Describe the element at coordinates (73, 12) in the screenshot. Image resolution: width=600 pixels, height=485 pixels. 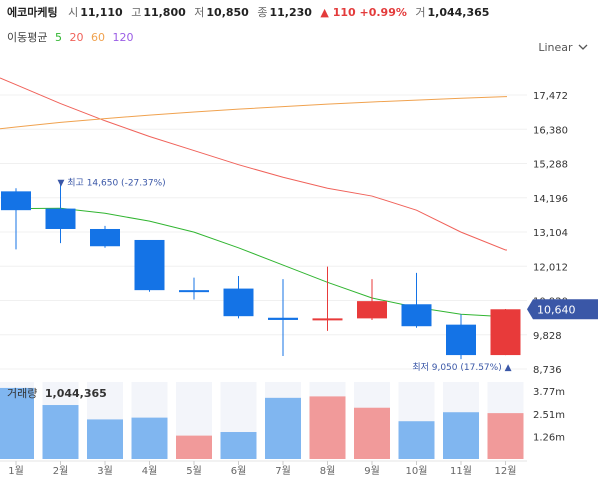
I see `open-label: 시` at that location.